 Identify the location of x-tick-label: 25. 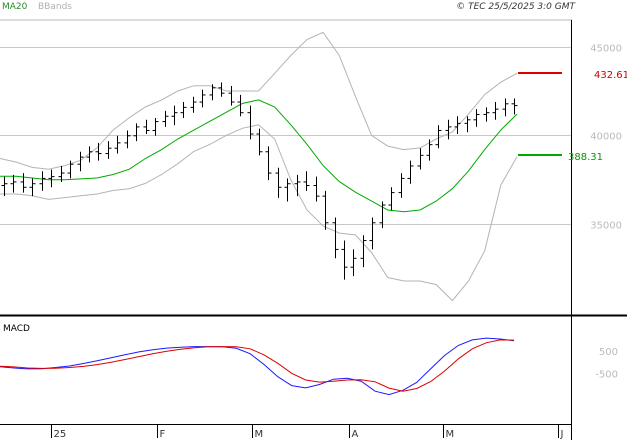
(60, 434).